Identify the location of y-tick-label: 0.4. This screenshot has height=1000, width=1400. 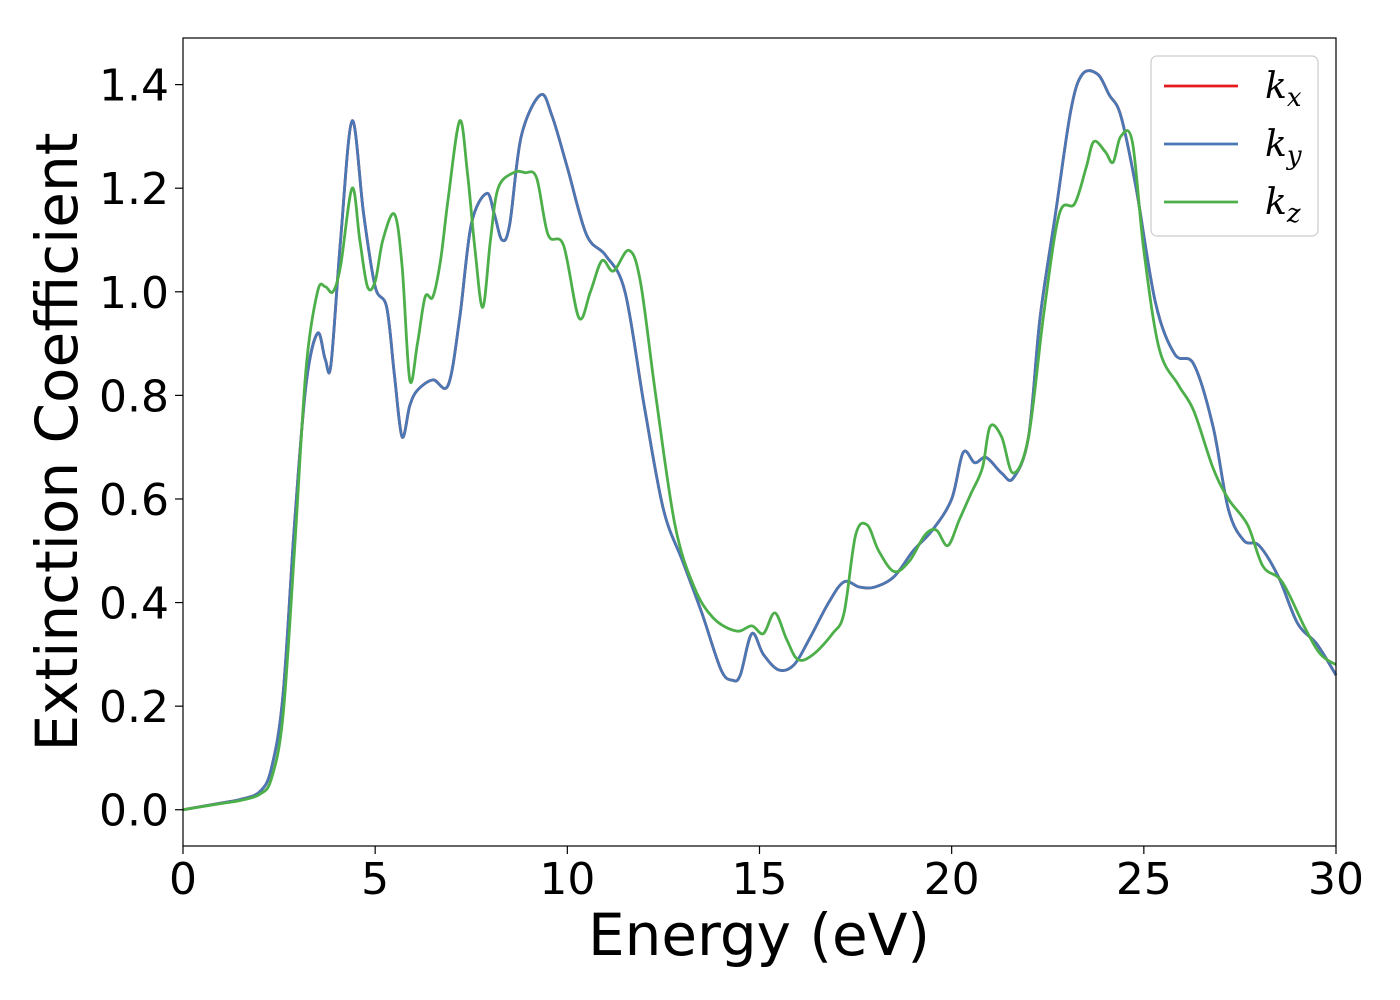
(134, 604).